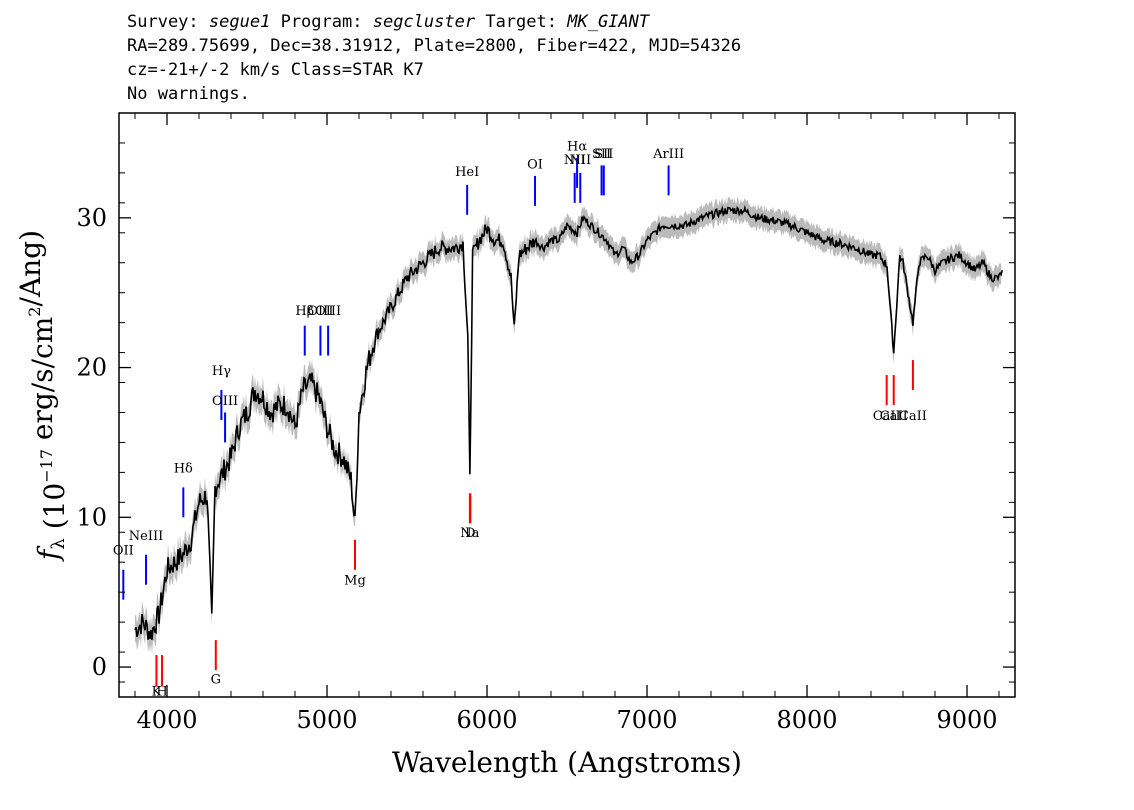 This screenshot has height=810, width=1134. I want to click on y-tick-label: 10, so click(91, 517).